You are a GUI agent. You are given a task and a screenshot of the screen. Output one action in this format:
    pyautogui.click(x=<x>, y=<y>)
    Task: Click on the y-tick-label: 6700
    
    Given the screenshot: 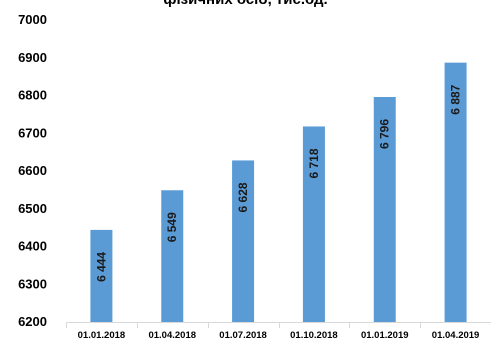 What is the action you would take?
    pyautogui.click(x=32, y=132)
    